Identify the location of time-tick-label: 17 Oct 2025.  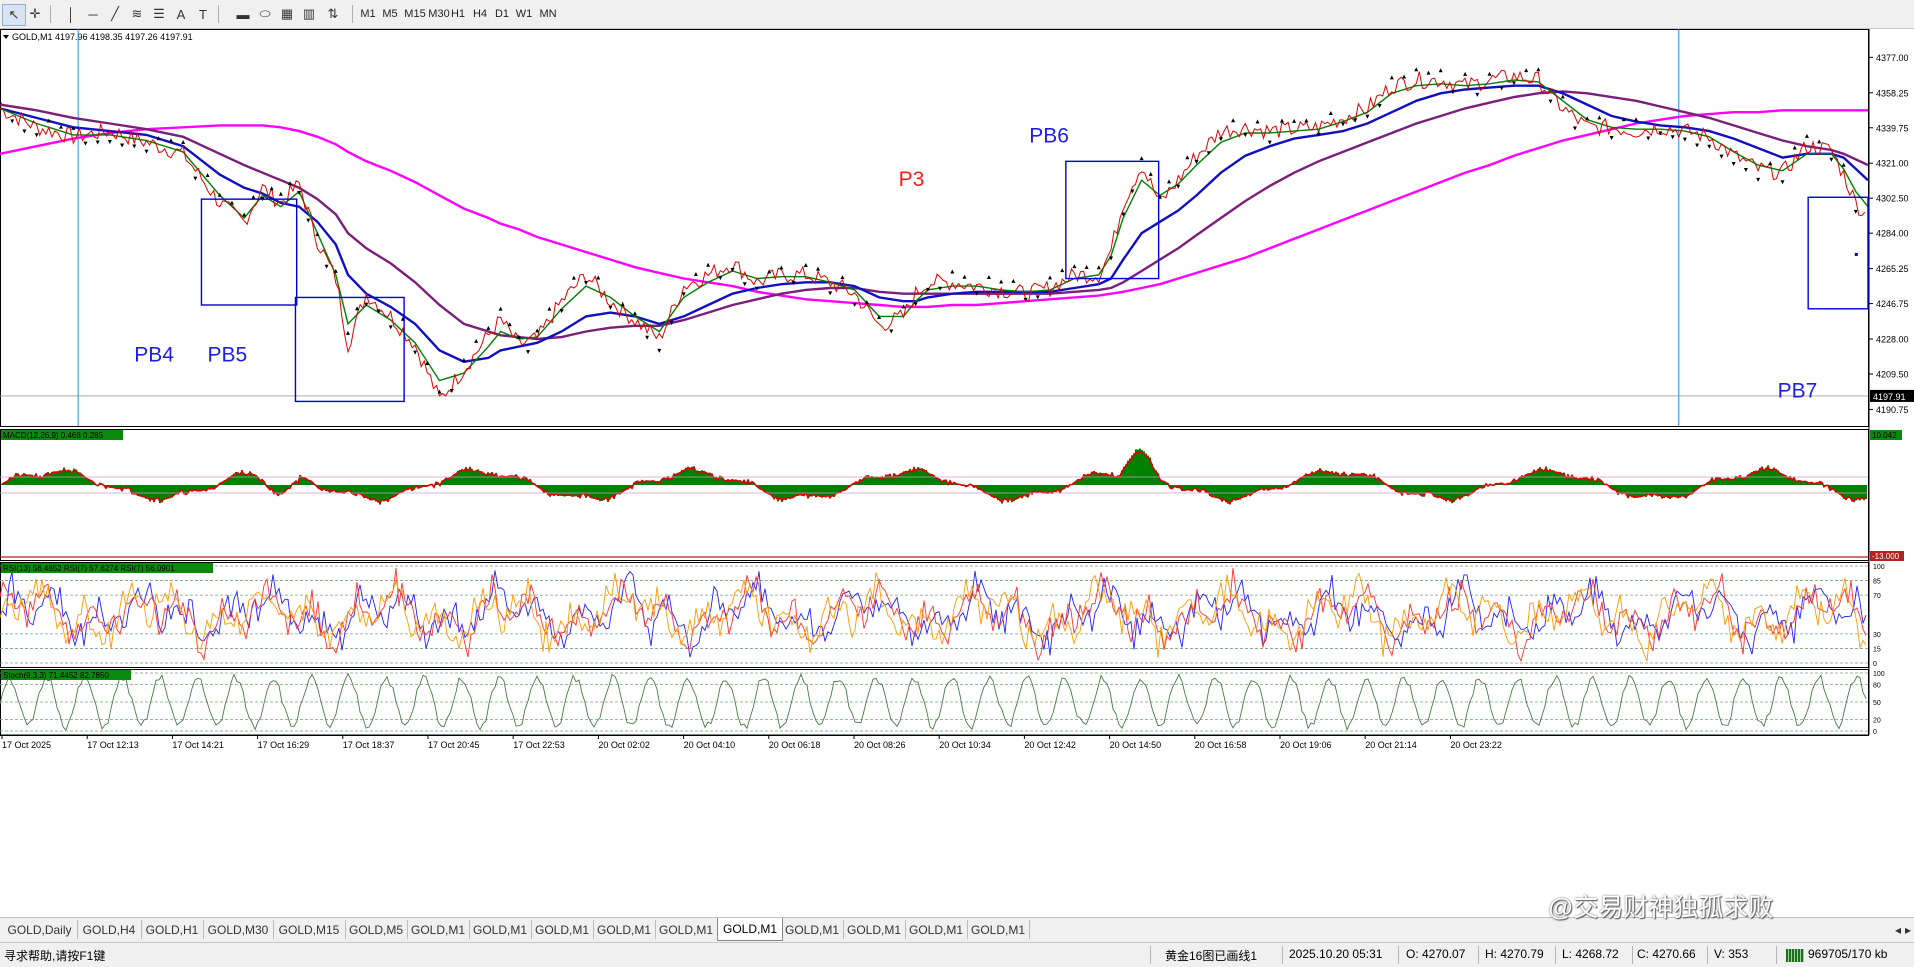
(26, 745).